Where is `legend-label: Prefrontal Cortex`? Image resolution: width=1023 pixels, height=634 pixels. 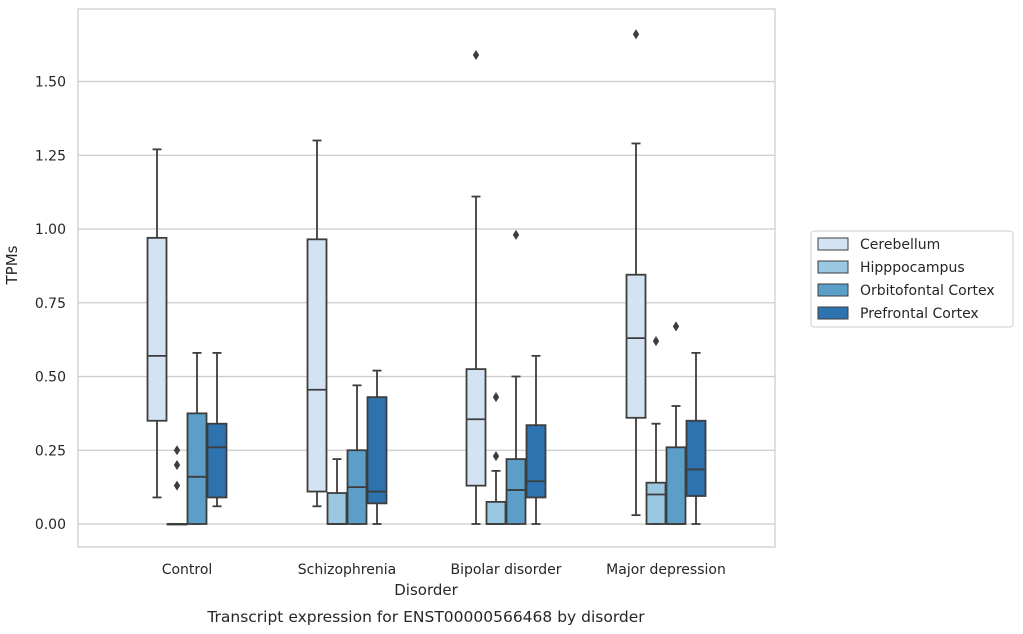 legend-label: Prefrontal Cortex is located at coordinates (919, 314).